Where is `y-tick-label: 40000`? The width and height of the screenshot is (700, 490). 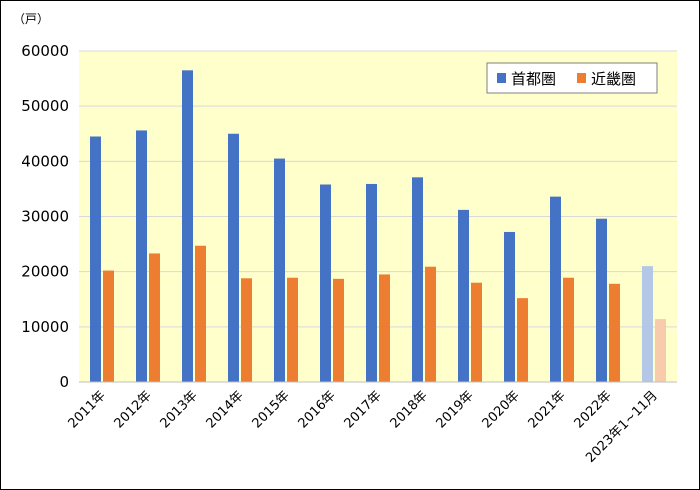 y-tick-label: 40000 is located at coordinates (45, 161).